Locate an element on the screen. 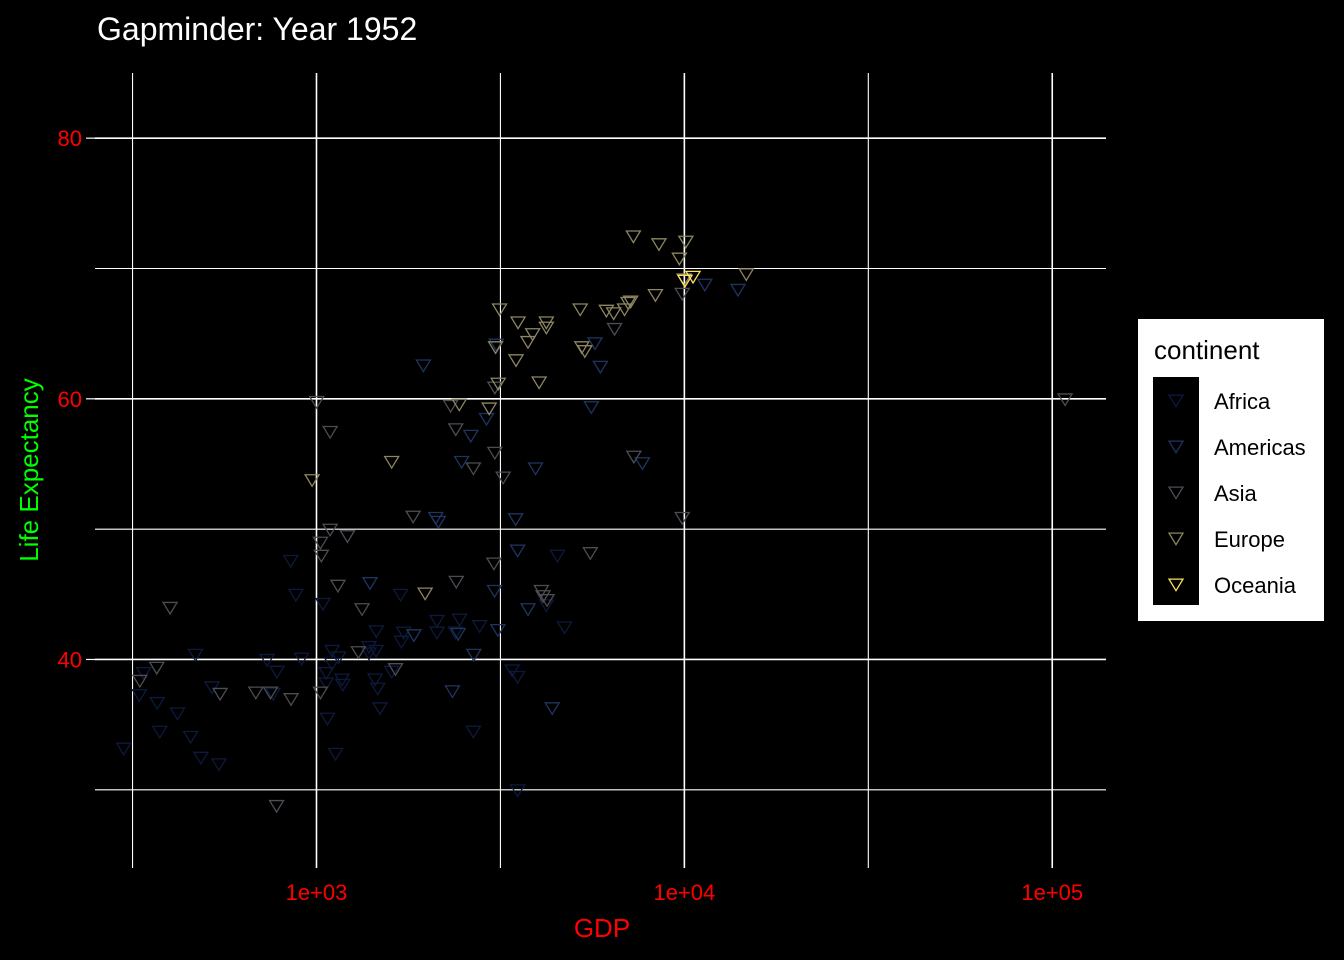 The image size is (1344, 960). legend-label-europe: Europe is located at coordinates (1249, 539).